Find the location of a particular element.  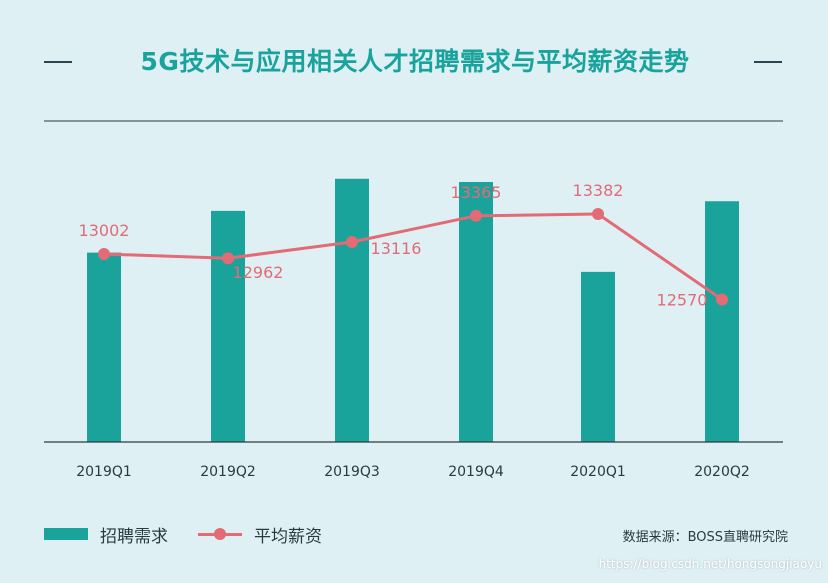

salary-data-label: 13365 is located at coordinates (476, 192).